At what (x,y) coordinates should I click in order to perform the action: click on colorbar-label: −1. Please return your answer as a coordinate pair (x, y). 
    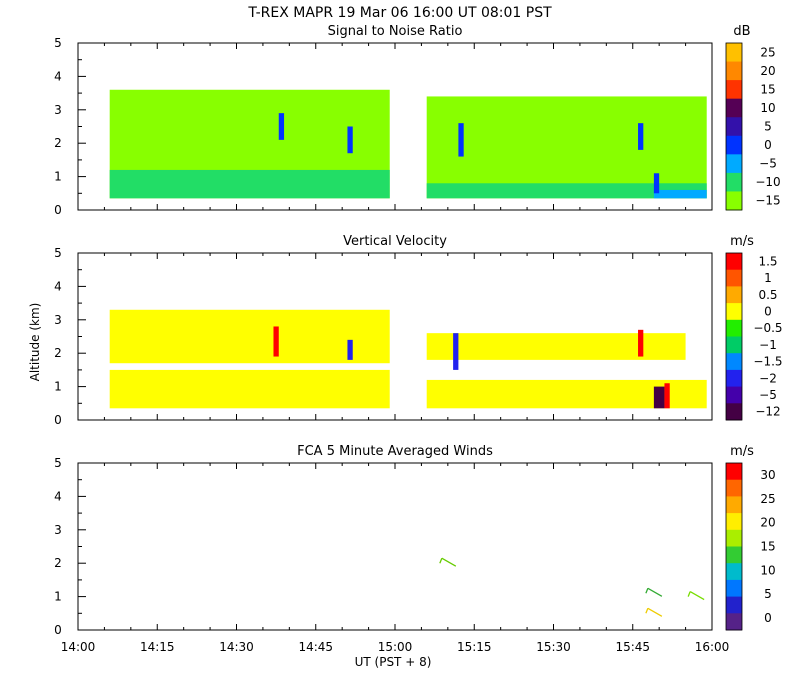
    Looking at the image, I should click on (768, 345).